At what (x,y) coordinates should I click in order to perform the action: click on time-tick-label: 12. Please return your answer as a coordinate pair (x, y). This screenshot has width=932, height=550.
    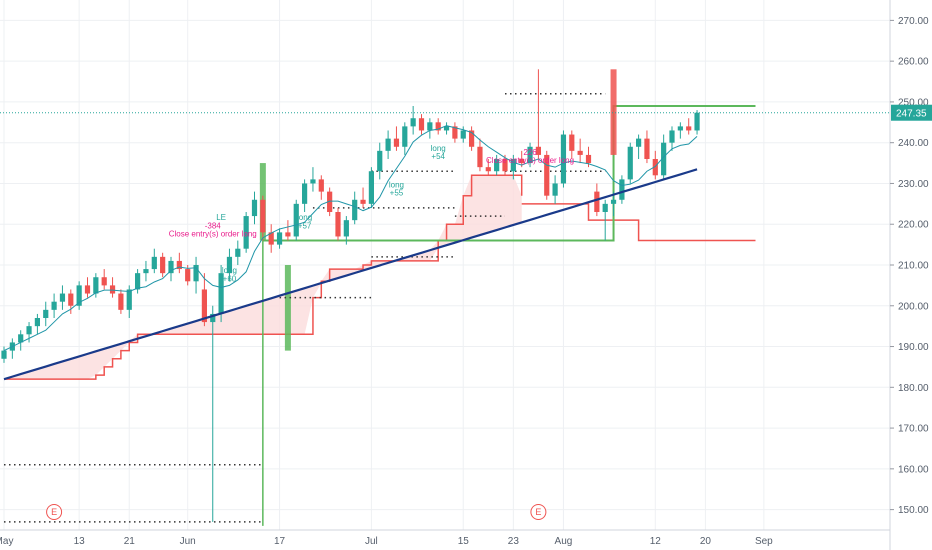
    Looking at the image, I should click on (656, 541).